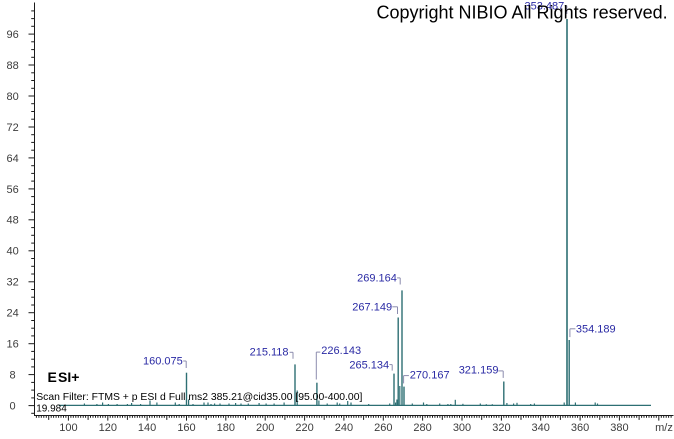 The image size is (674, 439). I want to click on svg-text: 215.118, so click(269, 353).